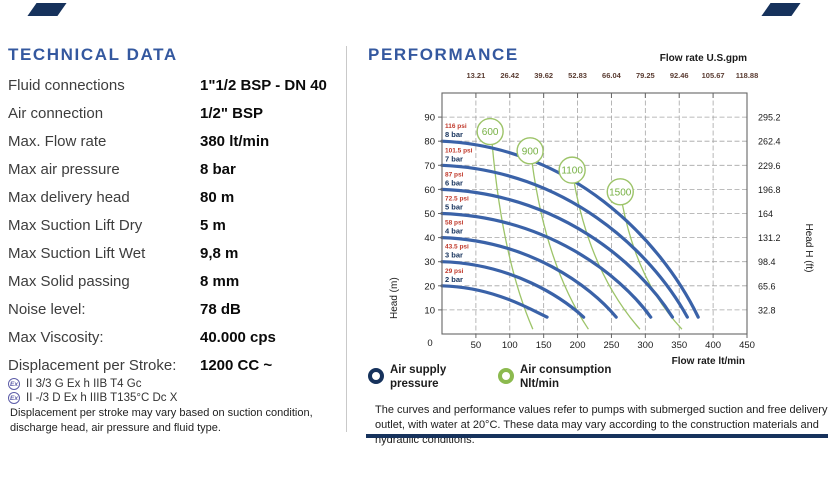 Image resolution: width=833 pixels, height=500 pixels. Describe the element at coordinates (572, 171) in the screenshot. I see `svg-text: 1100` at that location.